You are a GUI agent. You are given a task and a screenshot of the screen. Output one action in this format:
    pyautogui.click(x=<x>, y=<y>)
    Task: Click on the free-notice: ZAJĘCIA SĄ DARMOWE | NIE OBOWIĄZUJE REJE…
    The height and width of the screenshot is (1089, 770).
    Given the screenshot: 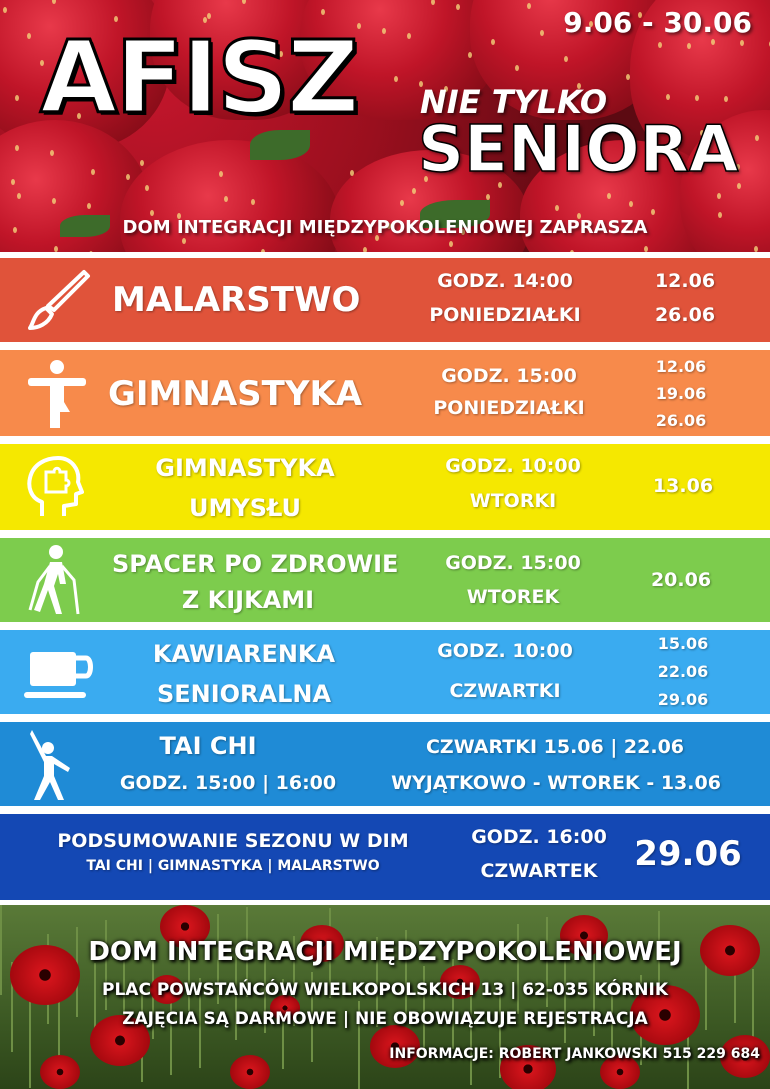 What is the action you would take?
    pyautogui.click(x=385, y=1019)
    